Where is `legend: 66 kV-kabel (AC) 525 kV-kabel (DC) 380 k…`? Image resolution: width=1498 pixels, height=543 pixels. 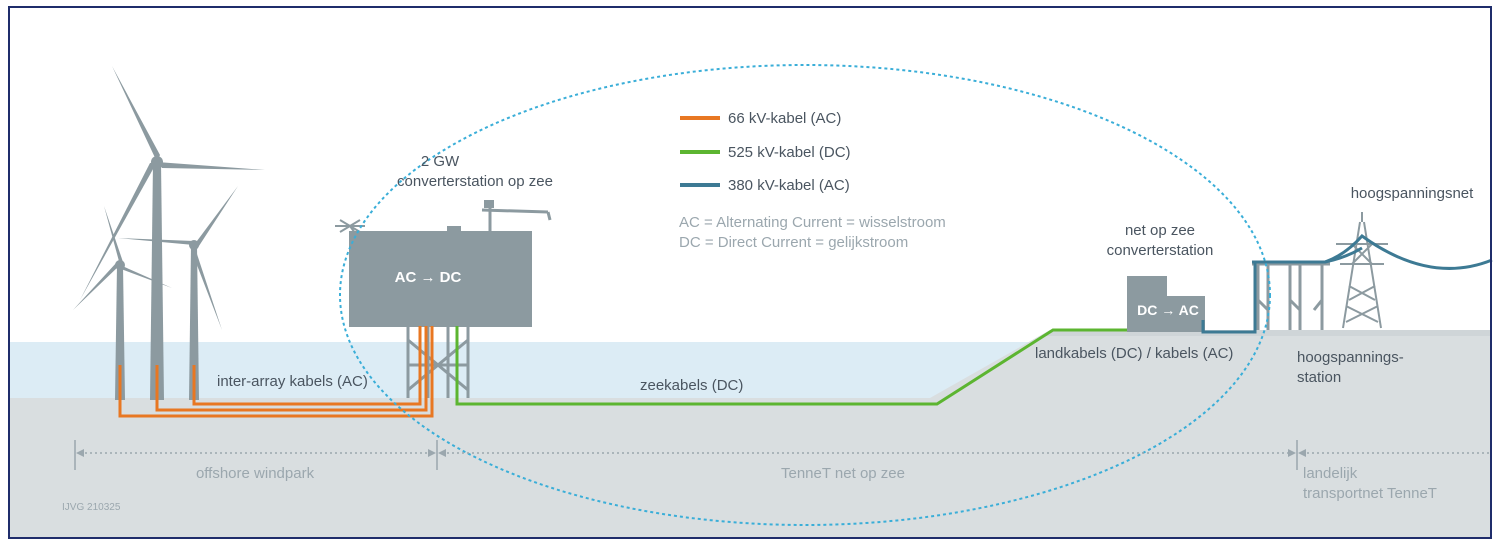 legend: 66 kV-kabel (AC) 525 kV-kabel (DC) 380 k… is located at coordinates (812, 180).